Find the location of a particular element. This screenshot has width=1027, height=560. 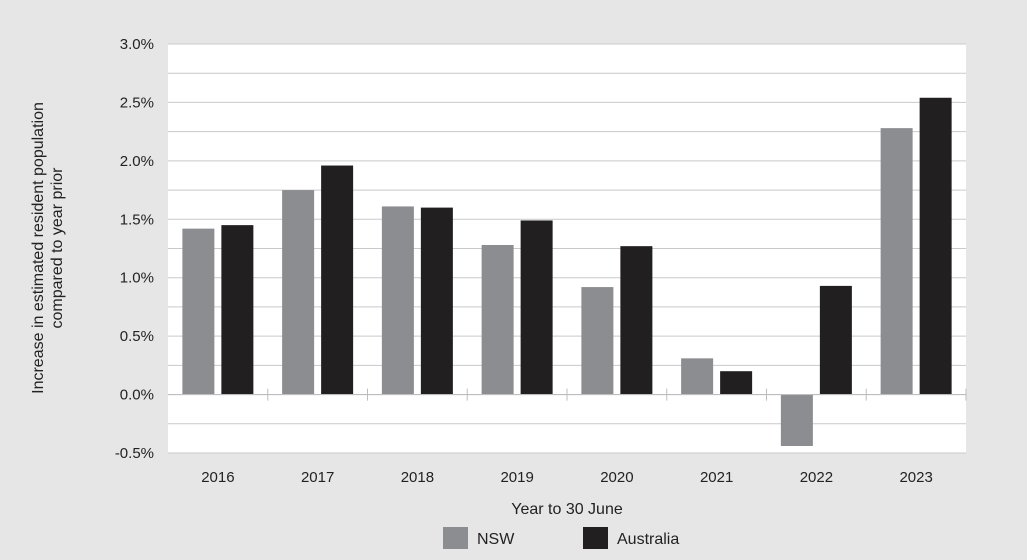

x-axis-title: Year to 30 June is located at coordinates (567, 509).